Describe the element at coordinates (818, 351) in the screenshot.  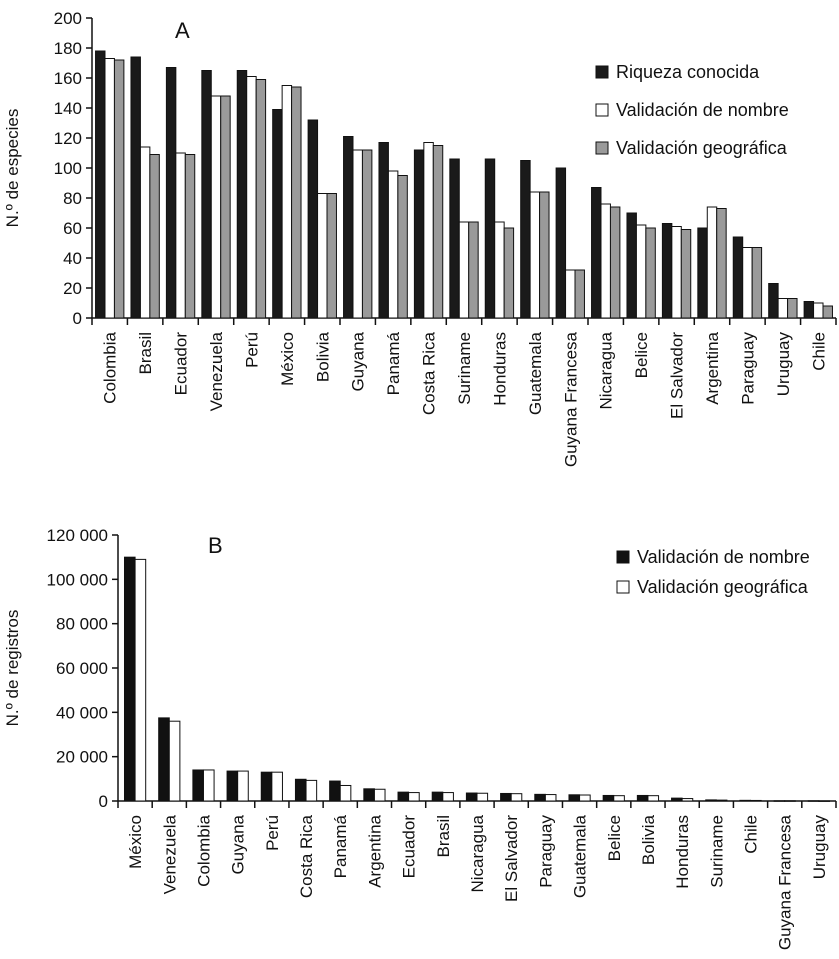
I see `x-category-label: Chile` at that location.